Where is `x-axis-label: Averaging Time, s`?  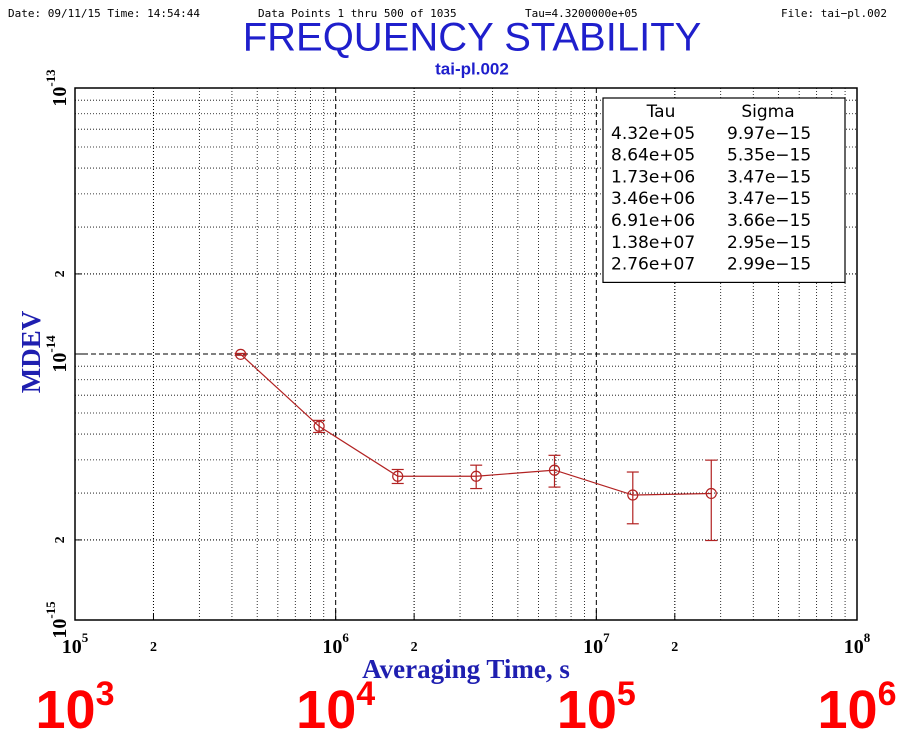
x-axis-label: Averaging Time, s is located at coordinates (466, 669).